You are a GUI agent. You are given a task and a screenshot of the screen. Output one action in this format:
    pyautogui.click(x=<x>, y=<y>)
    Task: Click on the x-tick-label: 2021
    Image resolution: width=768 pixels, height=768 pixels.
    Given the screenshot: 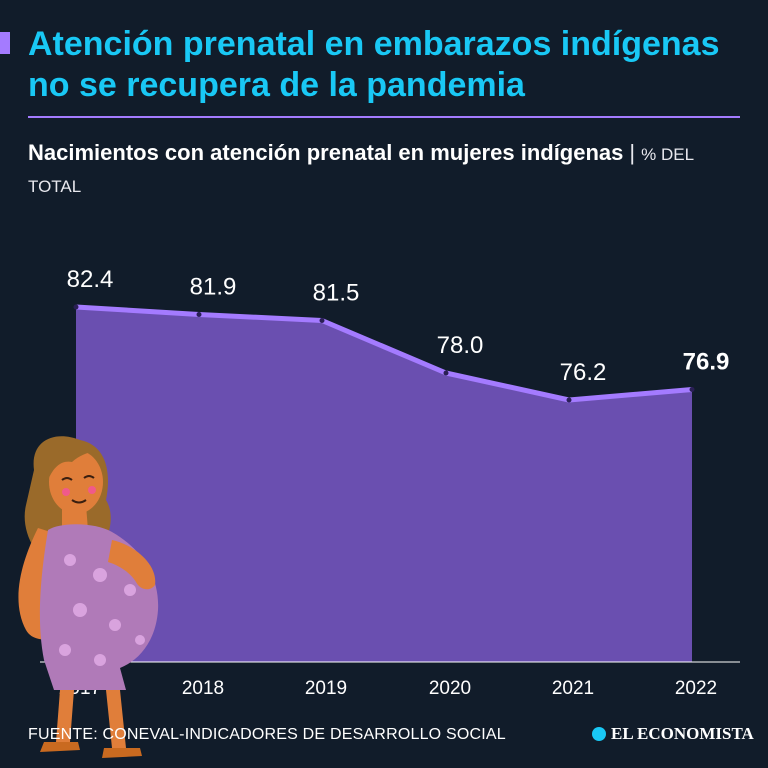 What is the action you would take?
    pyautogui.click(x=573, y=688)
    